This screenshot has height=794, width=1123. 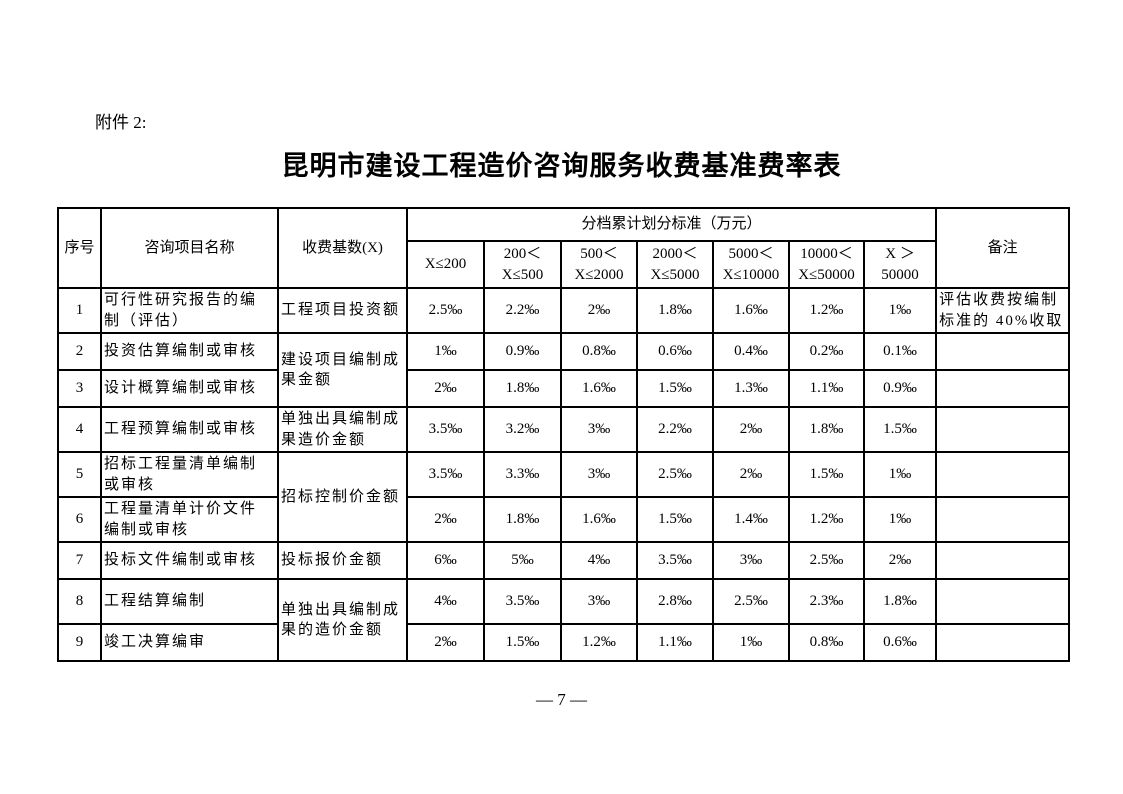 I want to click on rate-cell: 3.2‰, so click(x=522, y=429).